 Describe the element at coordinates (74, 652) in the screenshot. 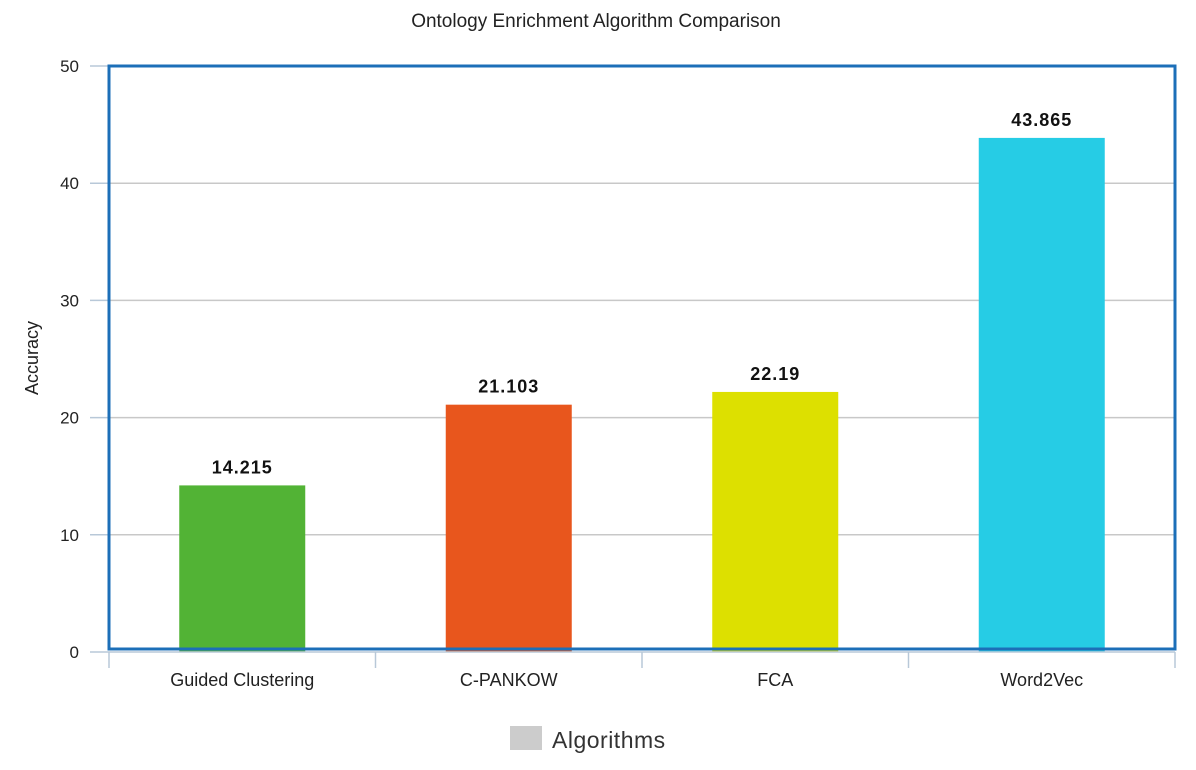

I see `y-tick-label: 0` at that location.